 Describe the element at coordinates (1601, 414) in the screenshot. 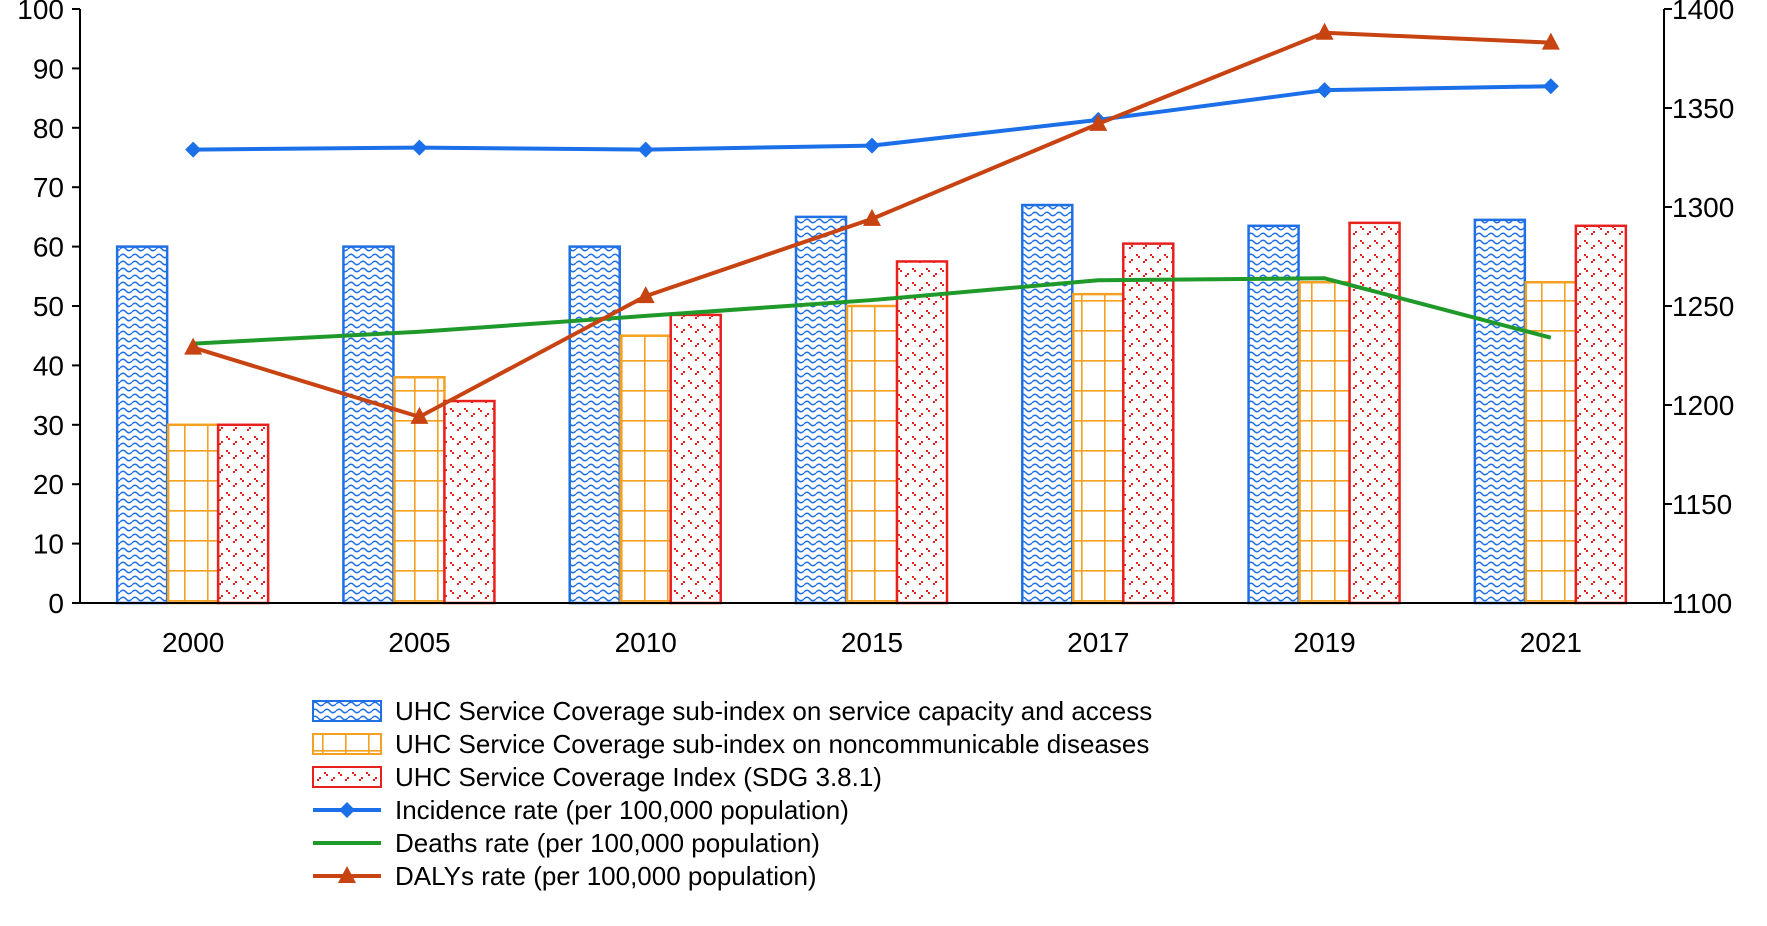

I see `bar-uhc-service-coverage-index-sdg-3-8-1-2021` at that location.